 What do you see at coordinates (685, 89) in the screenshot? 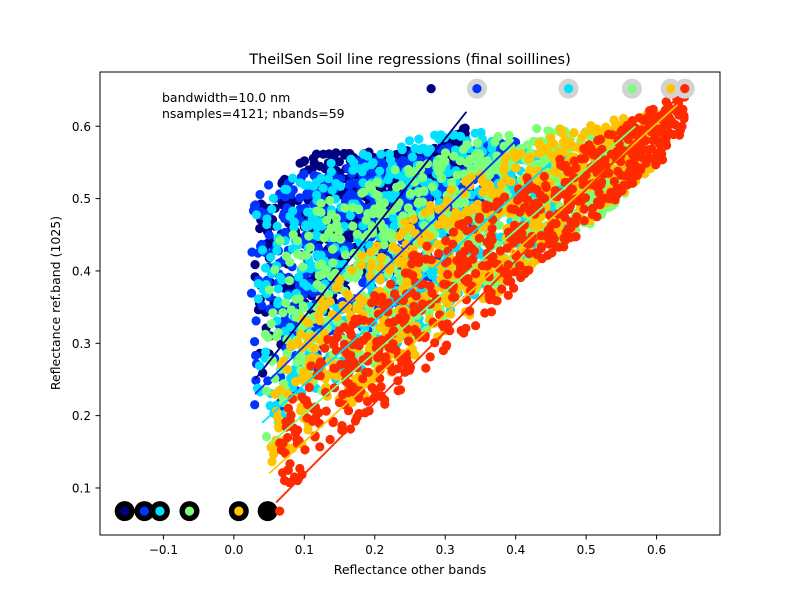
I see `bright-endpoint-dot` at bounding box center [685, 89].